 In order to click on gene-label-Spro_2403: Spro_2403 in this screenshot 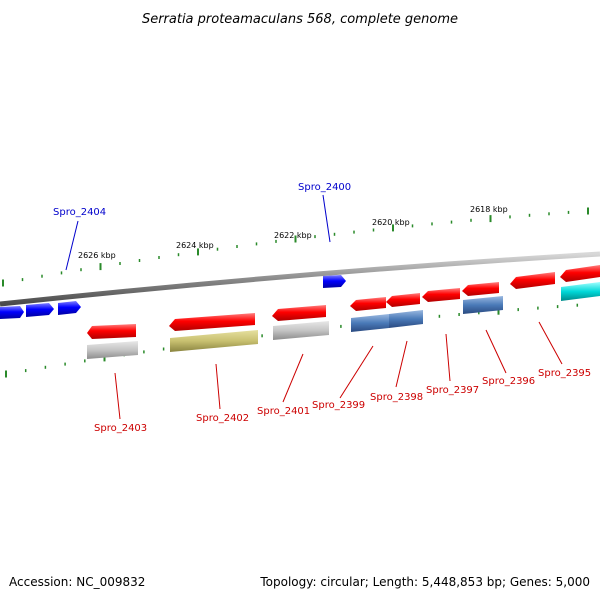, I will do `click(120, 428)`.